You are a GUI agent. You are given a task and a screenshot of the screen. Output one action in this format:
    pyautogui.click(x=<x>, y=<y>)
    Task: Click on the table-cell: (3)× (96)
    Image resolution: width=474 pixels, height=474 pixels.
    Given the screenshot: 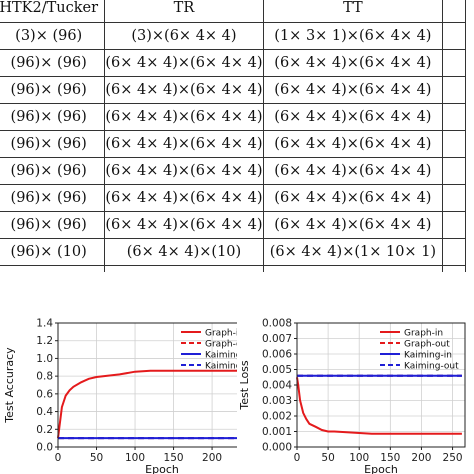 What is the action you would take?
    pyautogui.click(x=53, y=36)
    